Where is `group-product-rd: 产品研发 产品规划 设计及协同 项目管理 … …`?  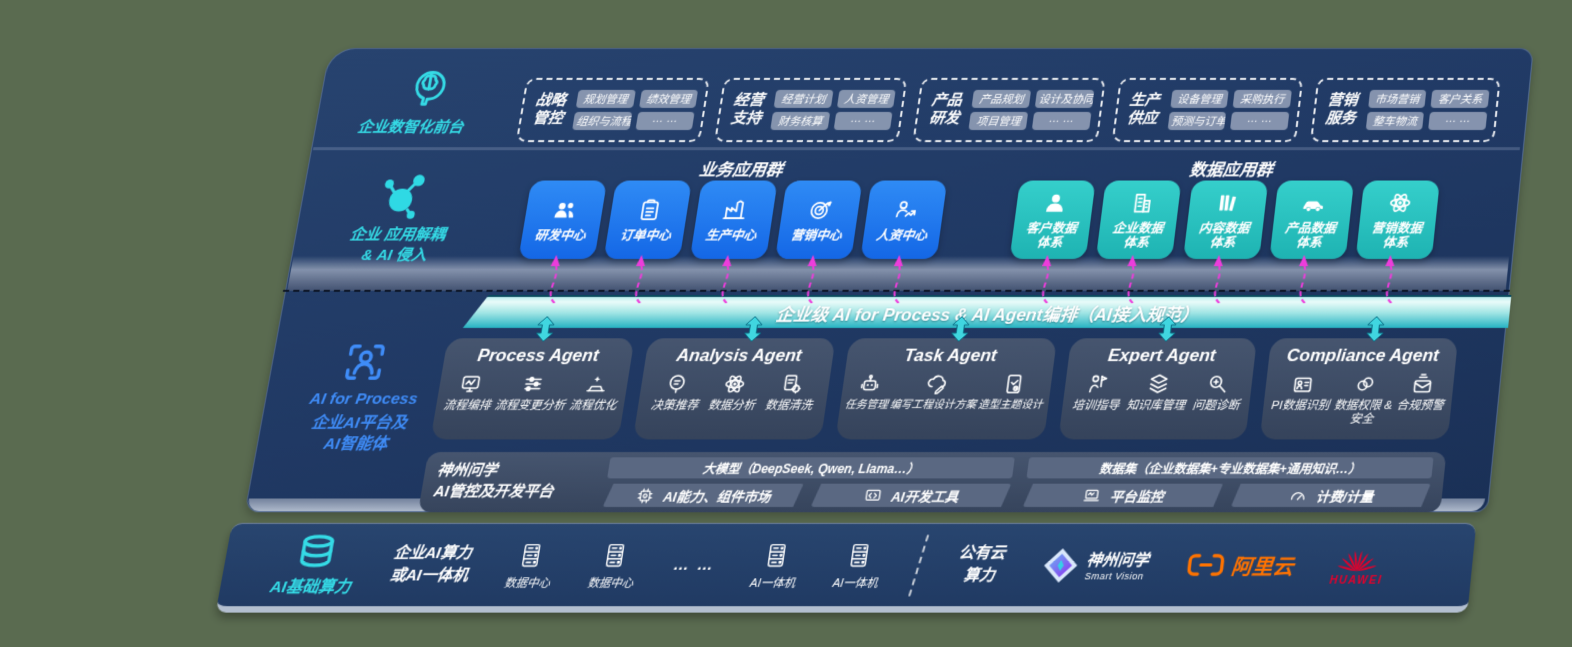 group-product-rd: 产品研发 产品规划 设计及协同 项目管理 … … is located at coordinates (1009, 110).